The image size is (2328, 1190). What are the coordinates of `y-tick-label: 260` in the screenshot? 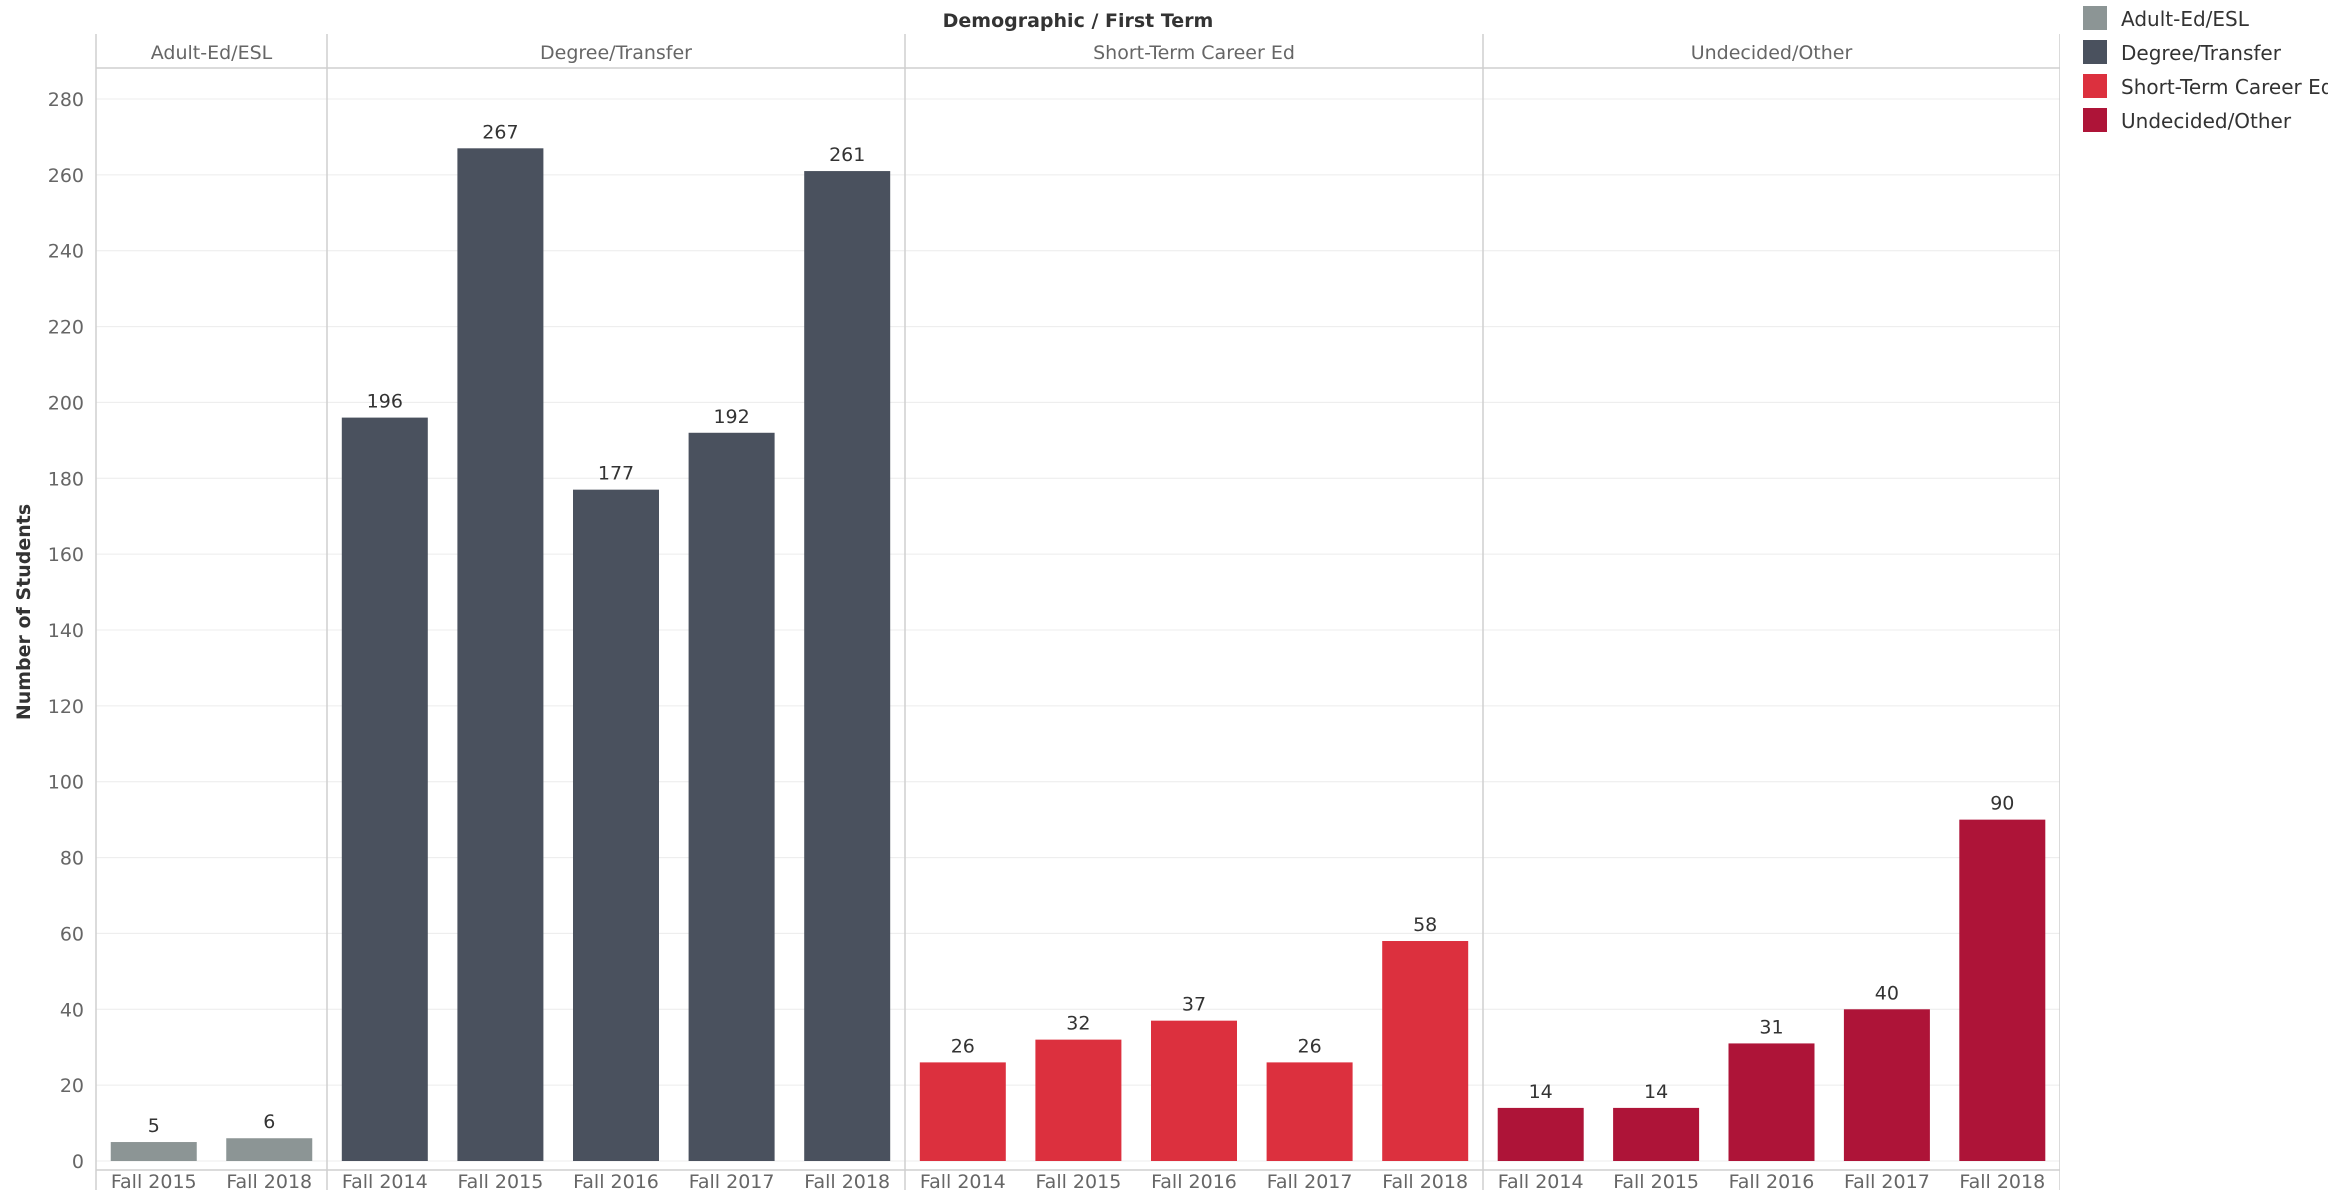 It's located at (66, 176).